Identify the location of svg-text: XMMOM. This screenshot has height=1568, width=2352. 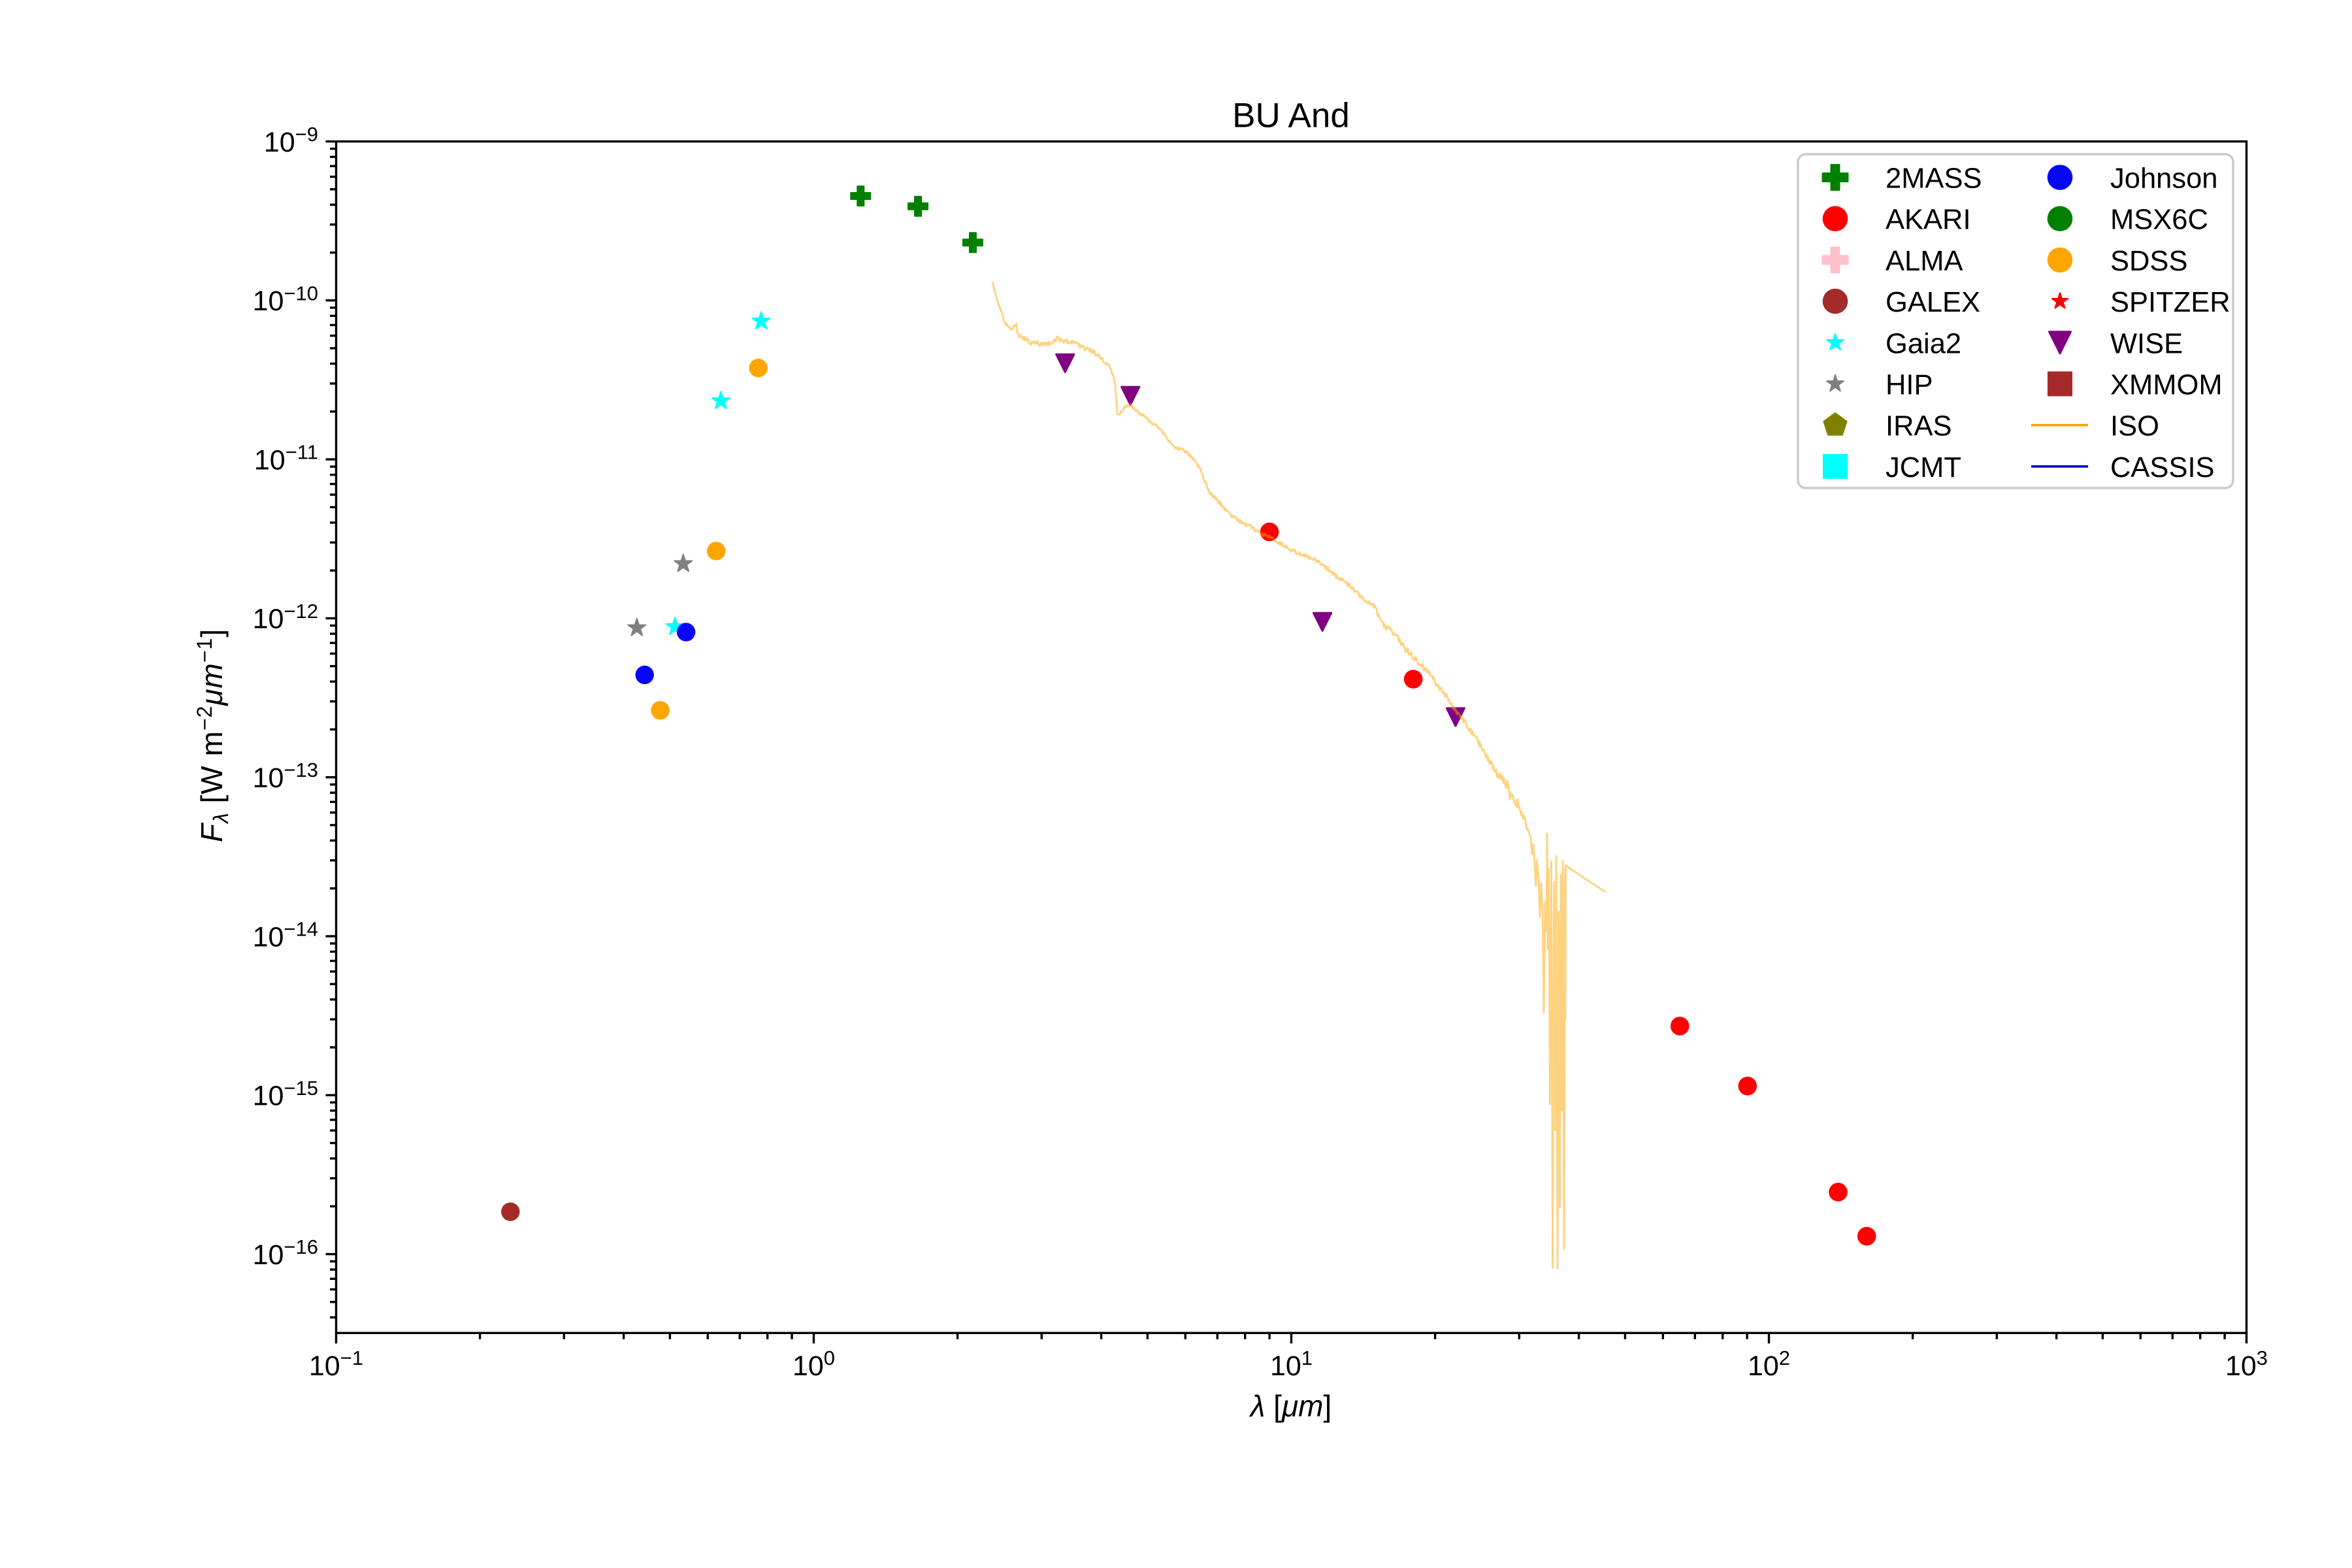
(2166, 385).